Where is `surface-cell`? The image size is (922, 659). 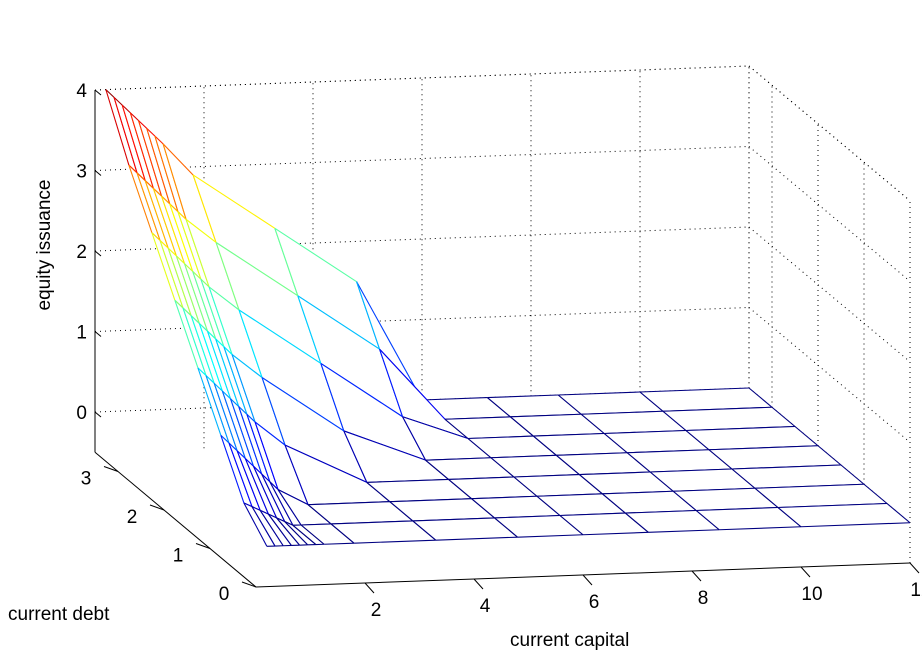
surface-cell is located at coordinates (447, 438).